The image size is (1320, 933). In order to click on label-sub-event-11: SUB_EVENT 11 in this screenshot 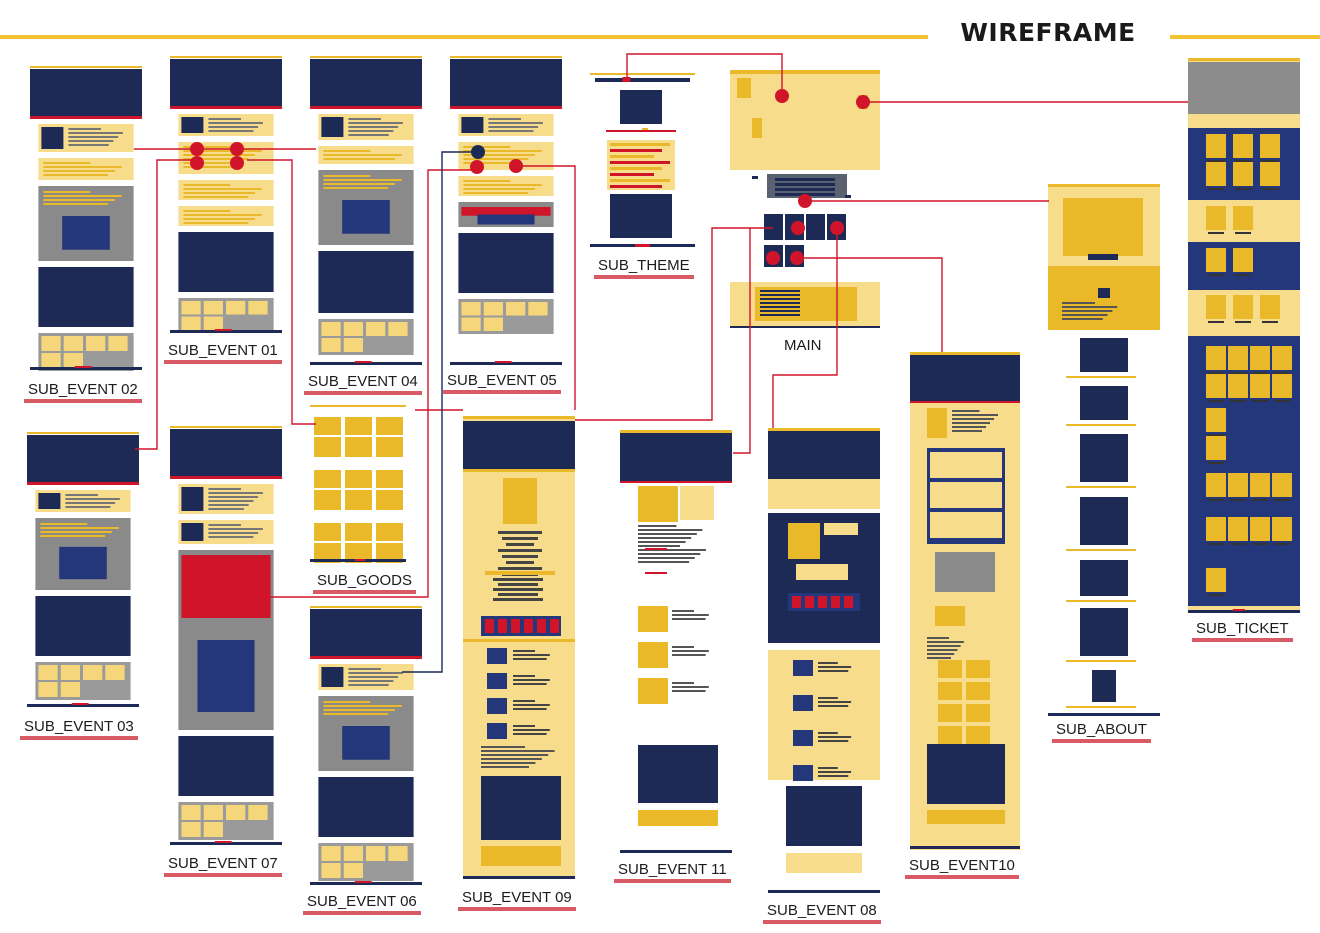, I will do `click(672, 872)`.